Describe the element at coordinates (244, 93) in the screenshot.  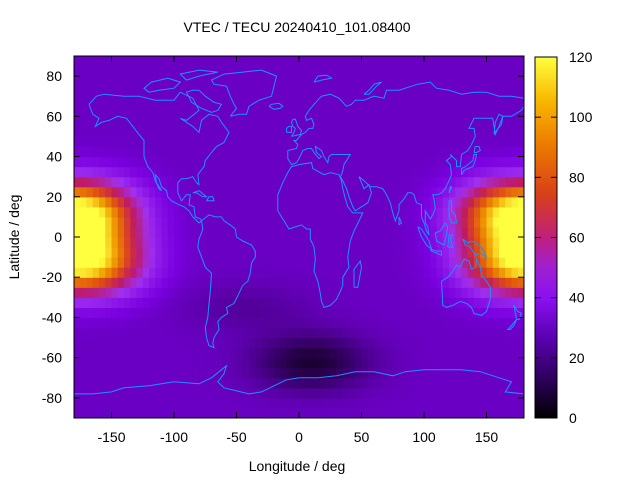
I see `coastline-greenland` at that location.